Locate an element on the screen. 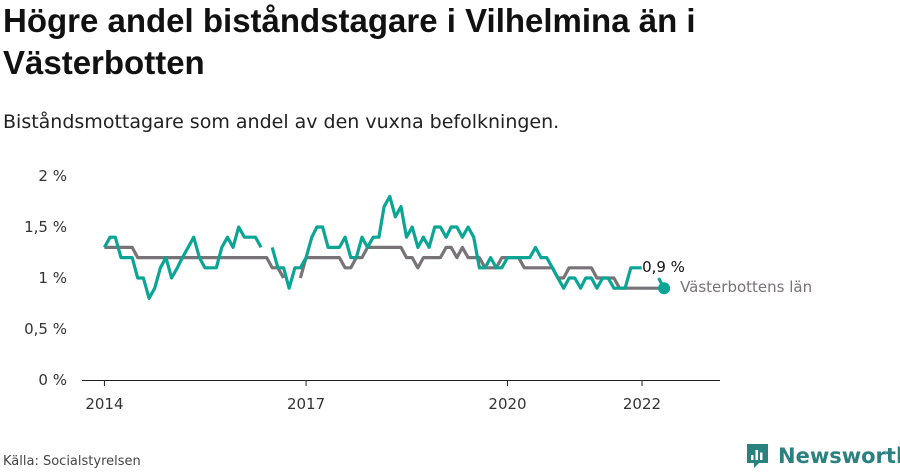 This screenshot has height=474, width=900. x-tick-label: 2014 is located at coordinates (104, 404).